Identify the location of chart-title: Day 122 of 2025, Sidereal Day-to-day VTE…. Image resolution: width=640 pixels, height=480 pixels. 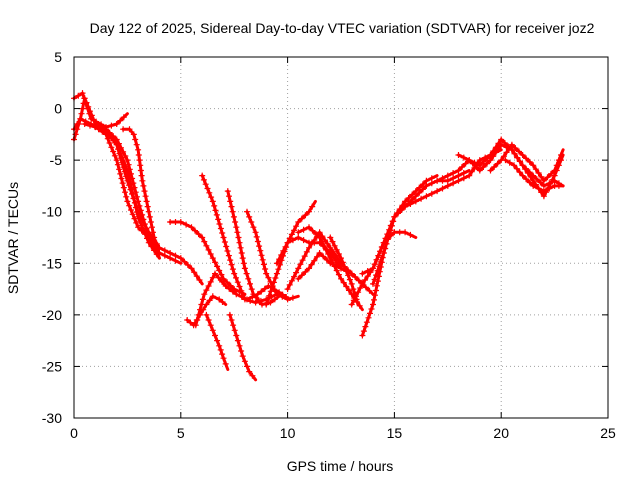
(342, 28).